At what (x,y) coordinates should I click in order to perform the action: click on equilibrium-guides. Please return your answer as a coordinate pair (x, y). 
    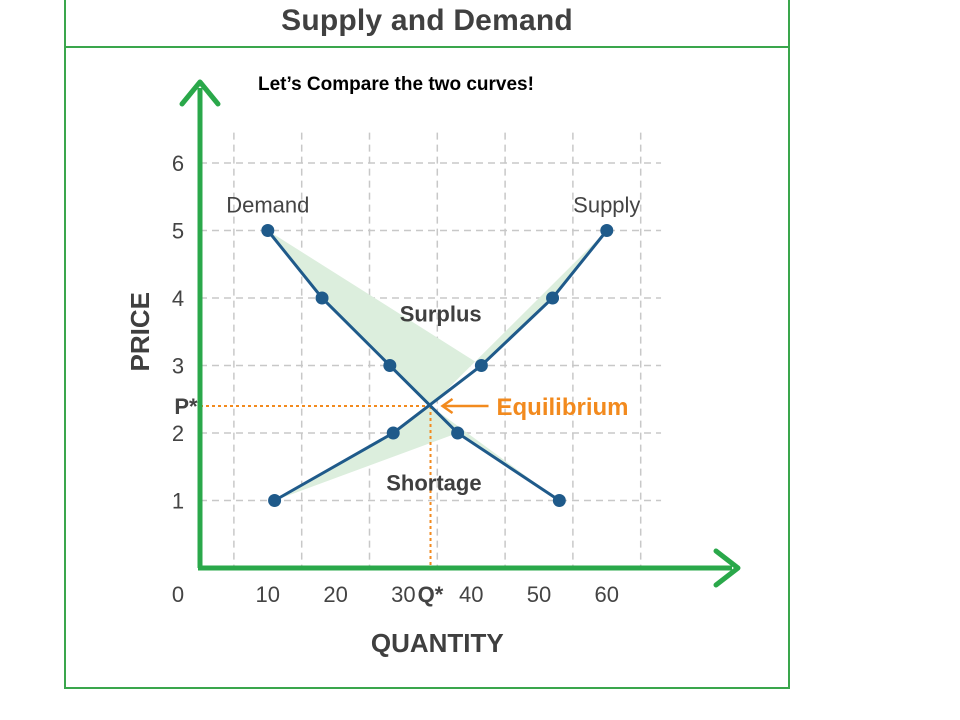
    Looking at the image, I should click on (316, 486).